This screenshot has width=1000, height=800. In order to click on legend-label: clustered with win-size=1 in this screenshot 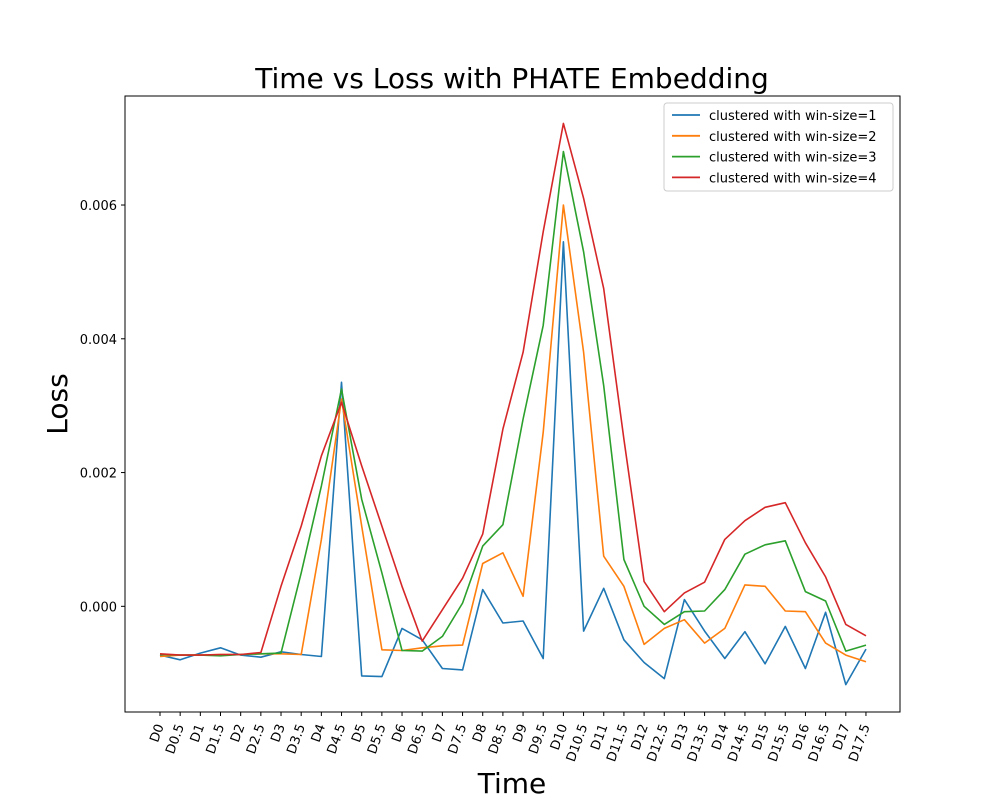, I will do `click(793, 116)`.